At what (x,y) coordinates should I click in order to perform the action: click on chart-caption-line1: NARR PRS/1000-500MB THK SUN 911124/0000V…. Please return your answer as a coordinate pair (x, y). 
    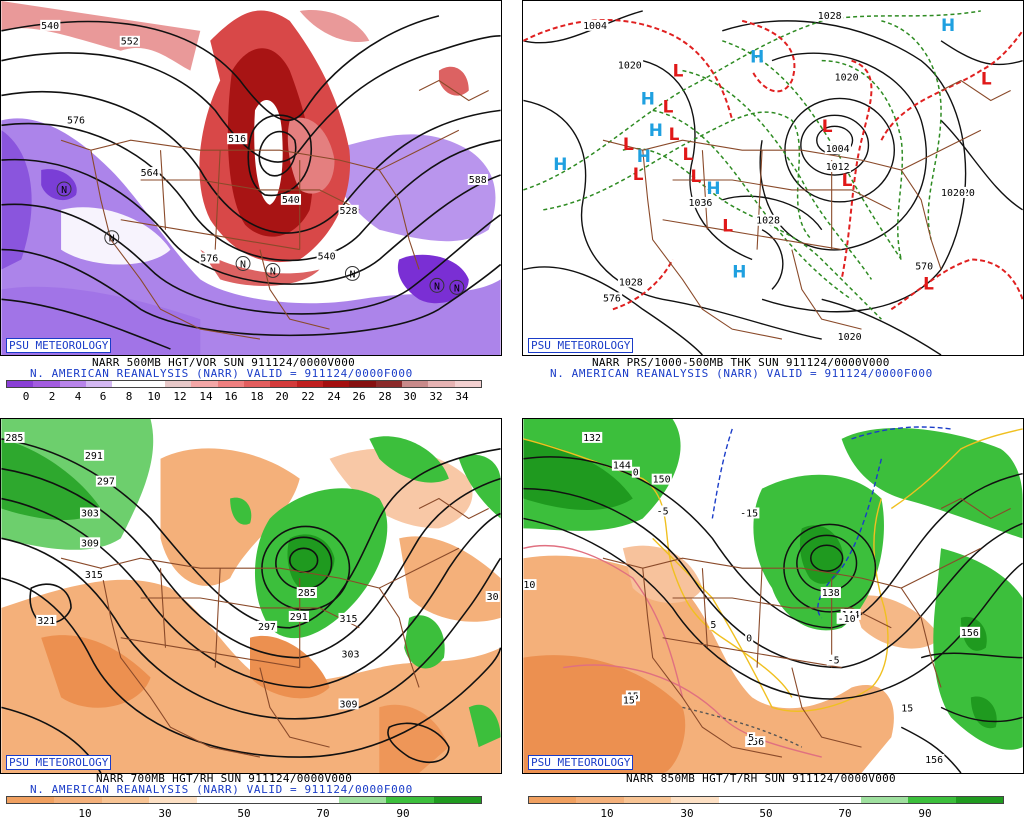
    Looking at the image, I should click on (741, 362).